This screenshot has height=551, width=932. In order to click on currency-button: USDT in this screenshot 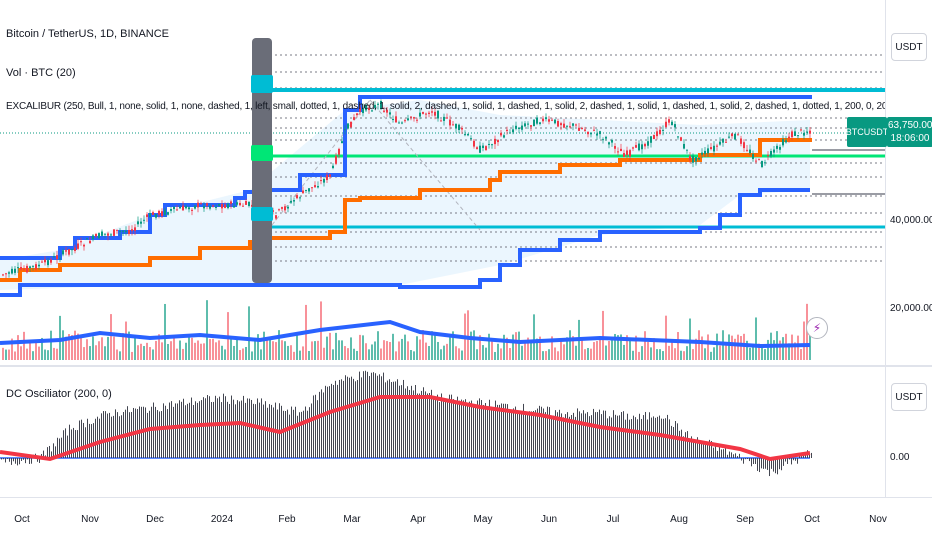, I will do `click(909, 47)`.